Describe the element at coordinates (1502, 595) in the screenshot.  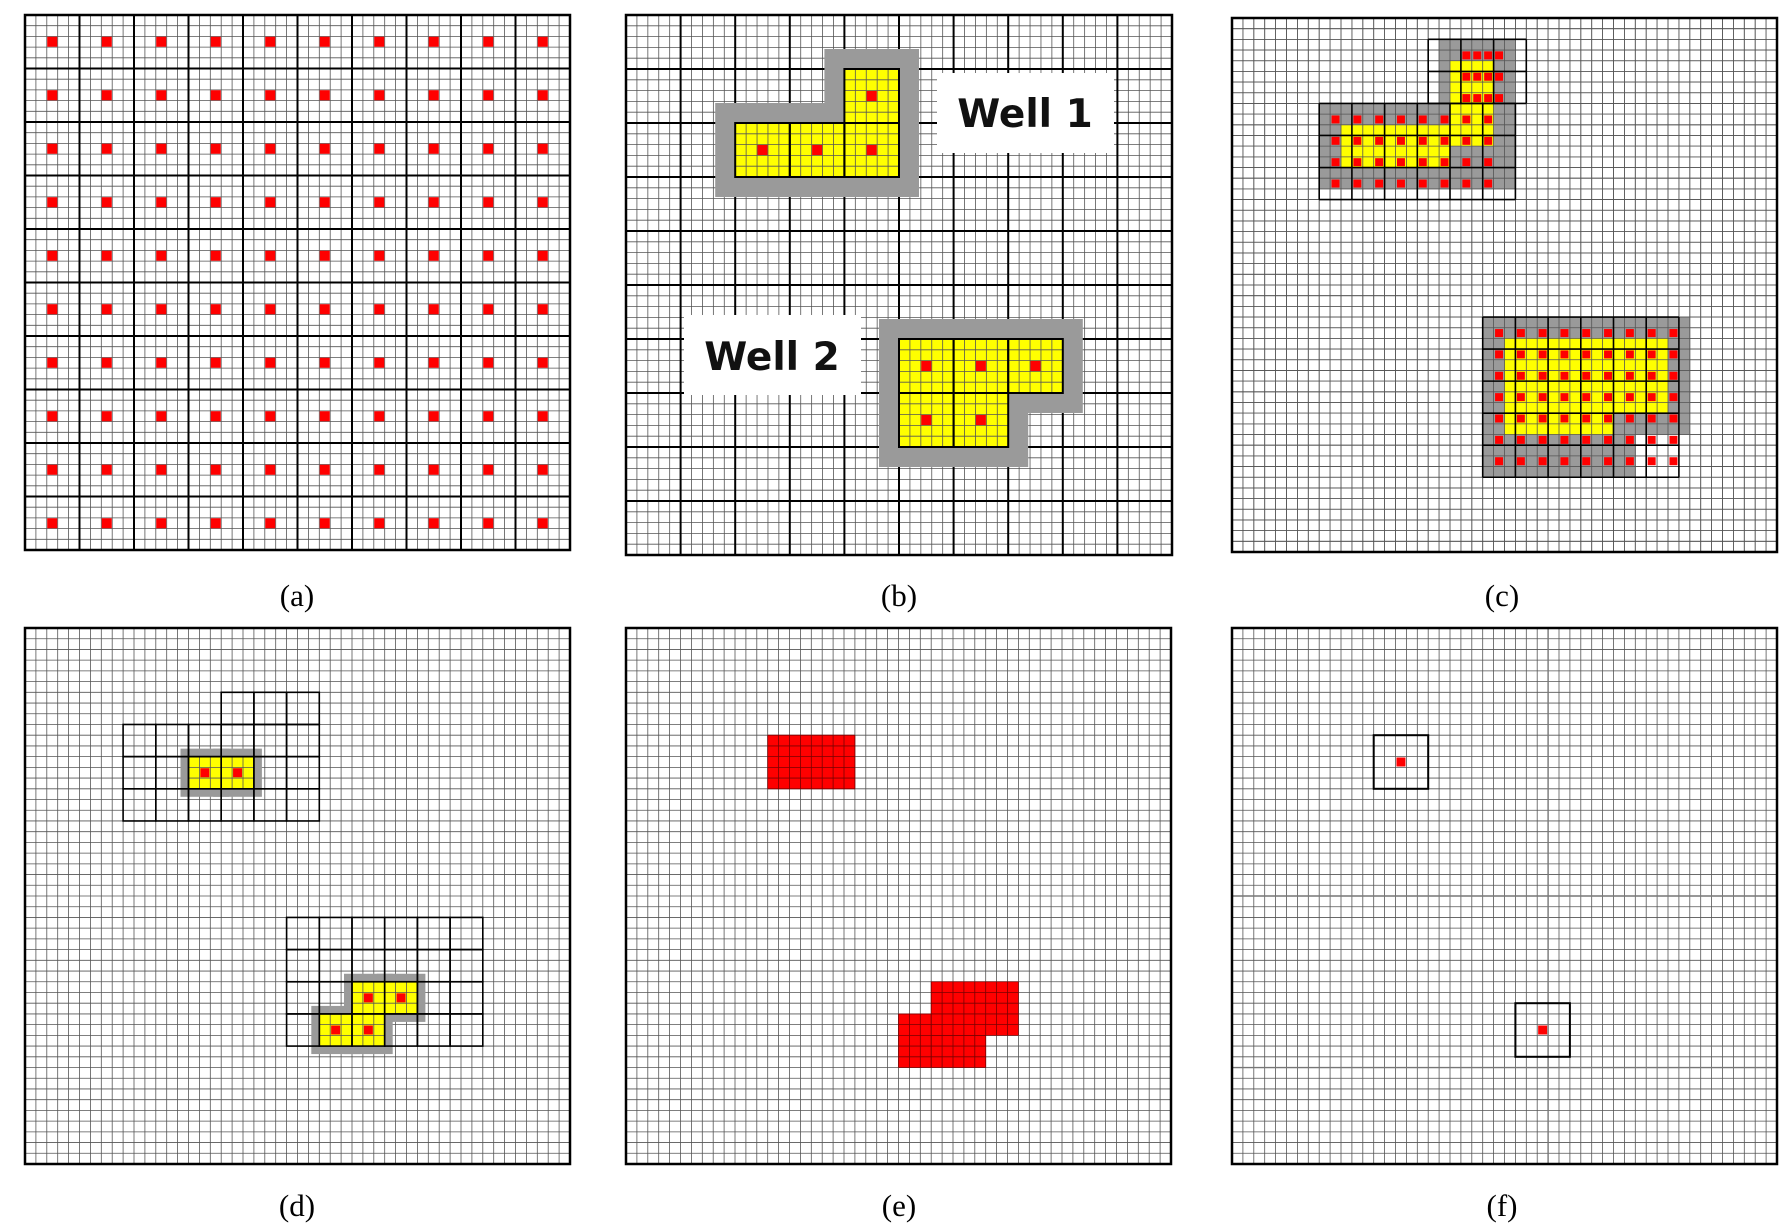
I see `caption-c: (c)` at that location.